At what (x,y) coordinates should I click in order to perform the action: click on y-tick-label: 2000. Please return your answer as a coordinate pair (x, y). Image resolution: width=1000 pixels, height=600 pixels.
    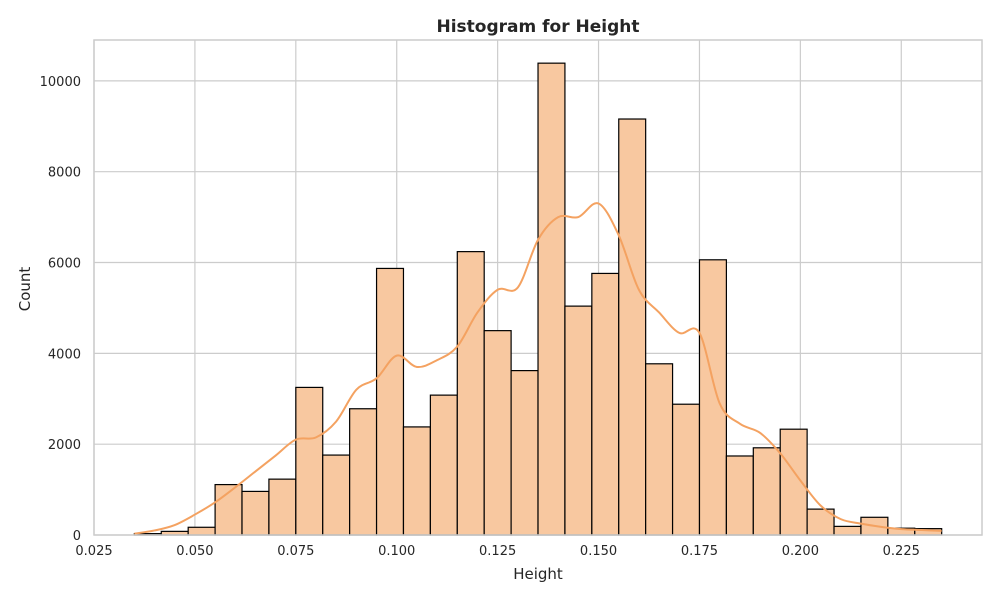
    Looking at the image, I should click on (64, 445).